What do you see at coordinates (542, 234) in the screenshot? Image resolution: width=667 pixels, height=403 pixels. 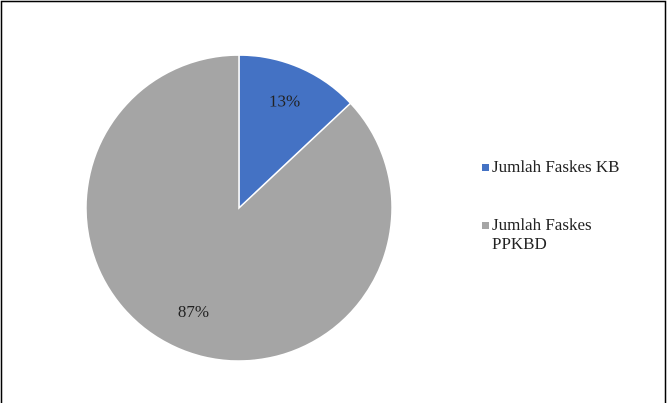 I see `legend-label: Jumlah Faskes PPKBD` at bounding box center [542, 234].